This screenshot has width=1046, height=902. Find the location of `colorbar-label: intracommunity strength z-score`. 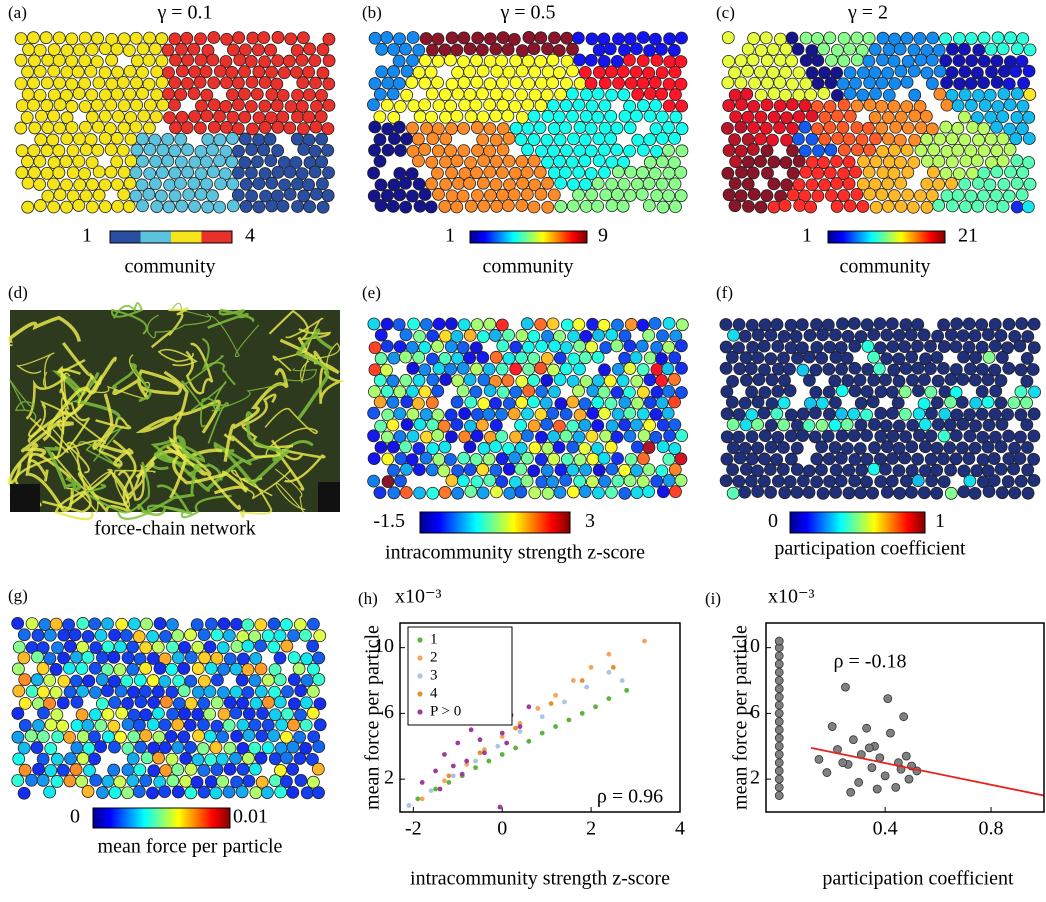

colorbar-label: intracommunity strength z-score is located at coordinates (515, 553).